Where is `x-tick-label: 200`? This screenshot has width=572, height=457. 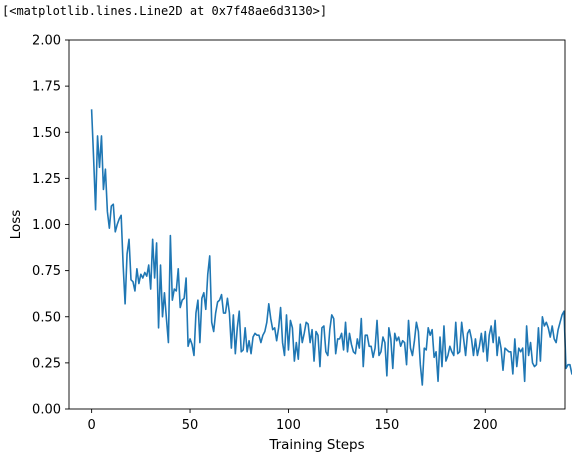
x-tick-label: 200 is located at coordinates (485, 425).